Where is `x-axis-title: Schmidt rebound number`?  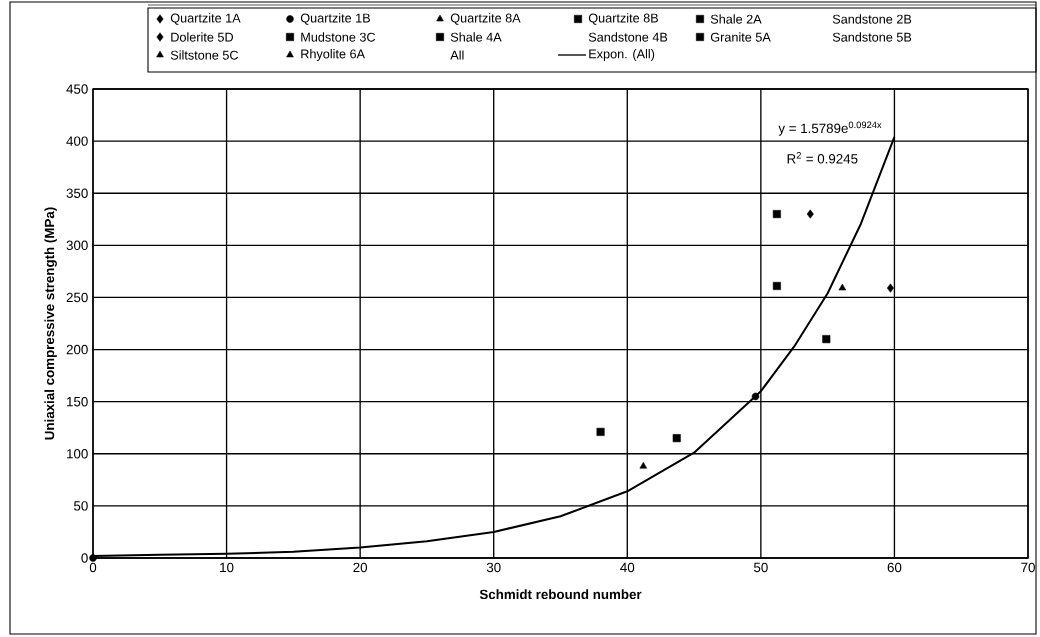
x-axis-title: Schmidt rebound number is located at coordinates (560, 594).